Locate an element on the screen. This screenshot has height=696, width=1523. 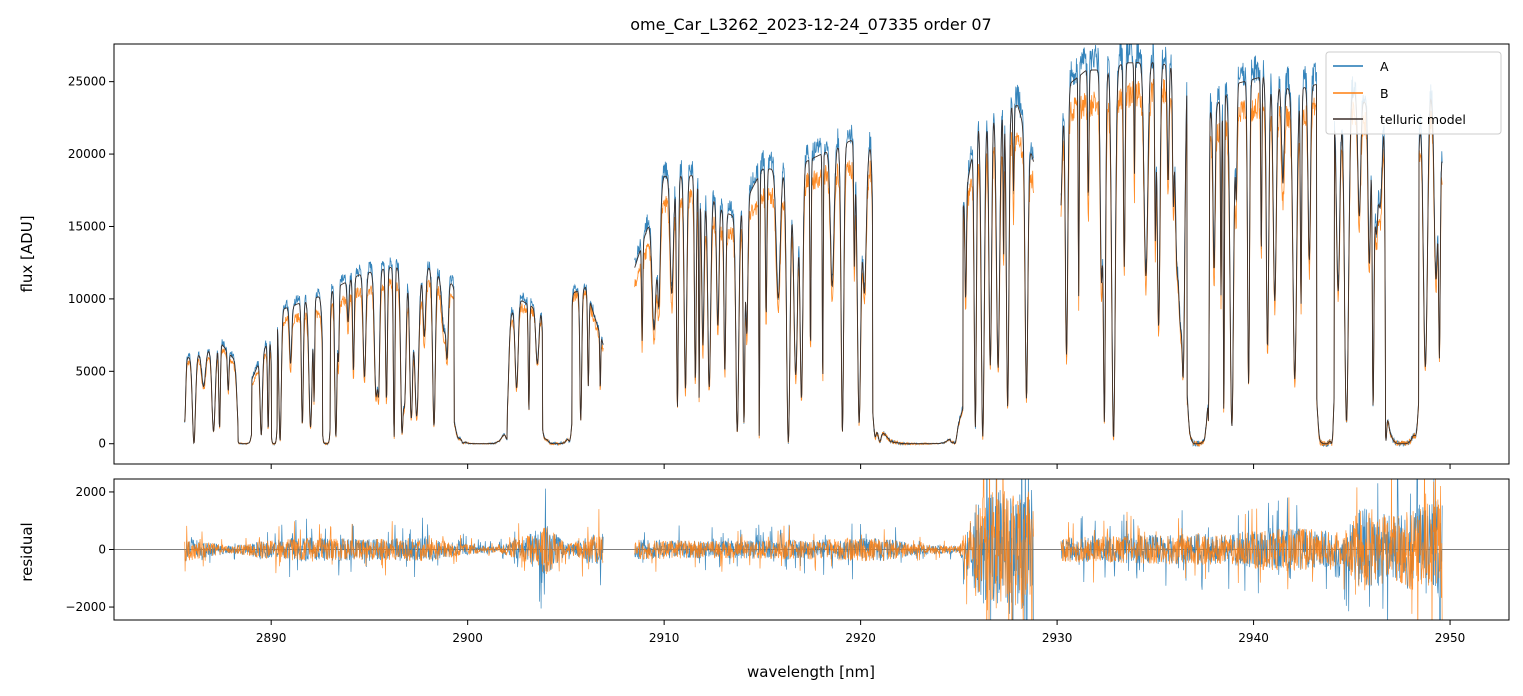
flux-y-tick-label: 25000 is located at coordinates (87, 82).